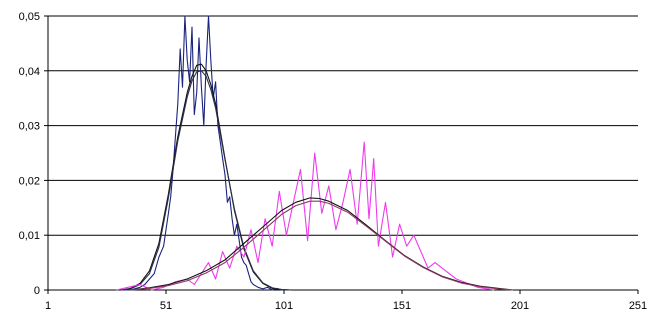  Describe the element at coordinates (37, 291) in the screenshot. I see `y-tick-label: 0` at that location.